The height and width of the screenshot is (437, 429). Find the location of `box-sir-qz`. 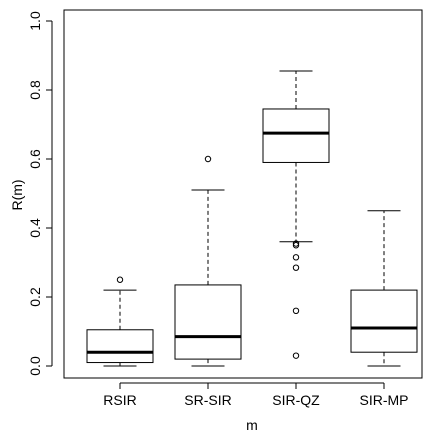

box-sir-qz is located at coordinates (296, 214).